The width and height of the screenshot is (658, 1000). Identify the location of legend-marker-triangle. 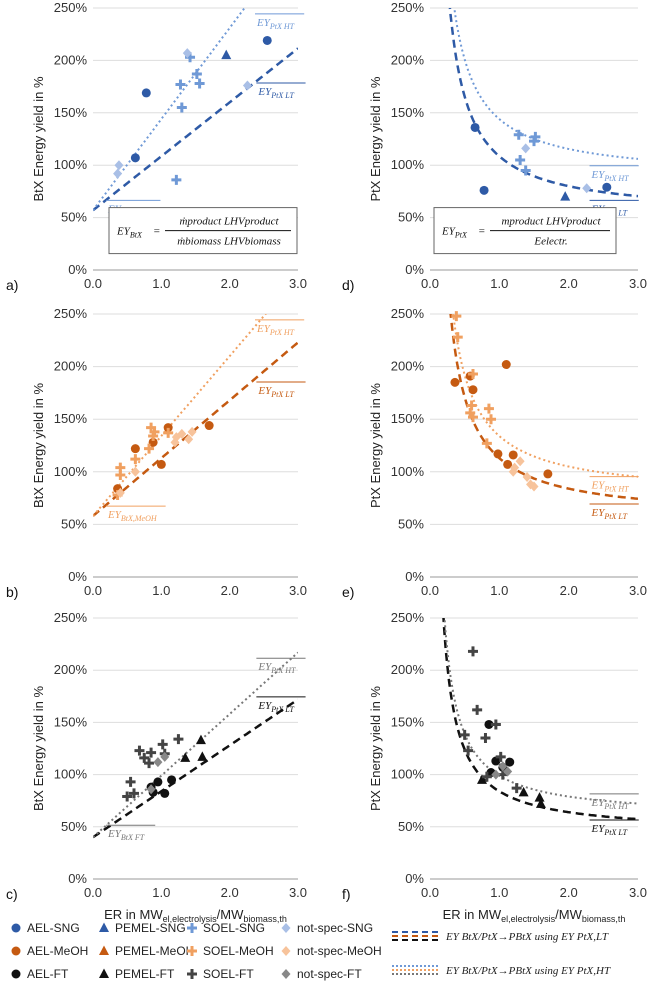
(104, 973).